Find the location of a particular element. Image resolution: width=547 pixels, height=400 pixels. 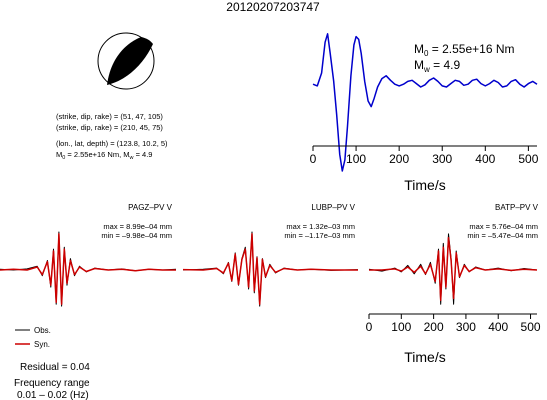

waveform-pagz is located at coordinates (88, 269).